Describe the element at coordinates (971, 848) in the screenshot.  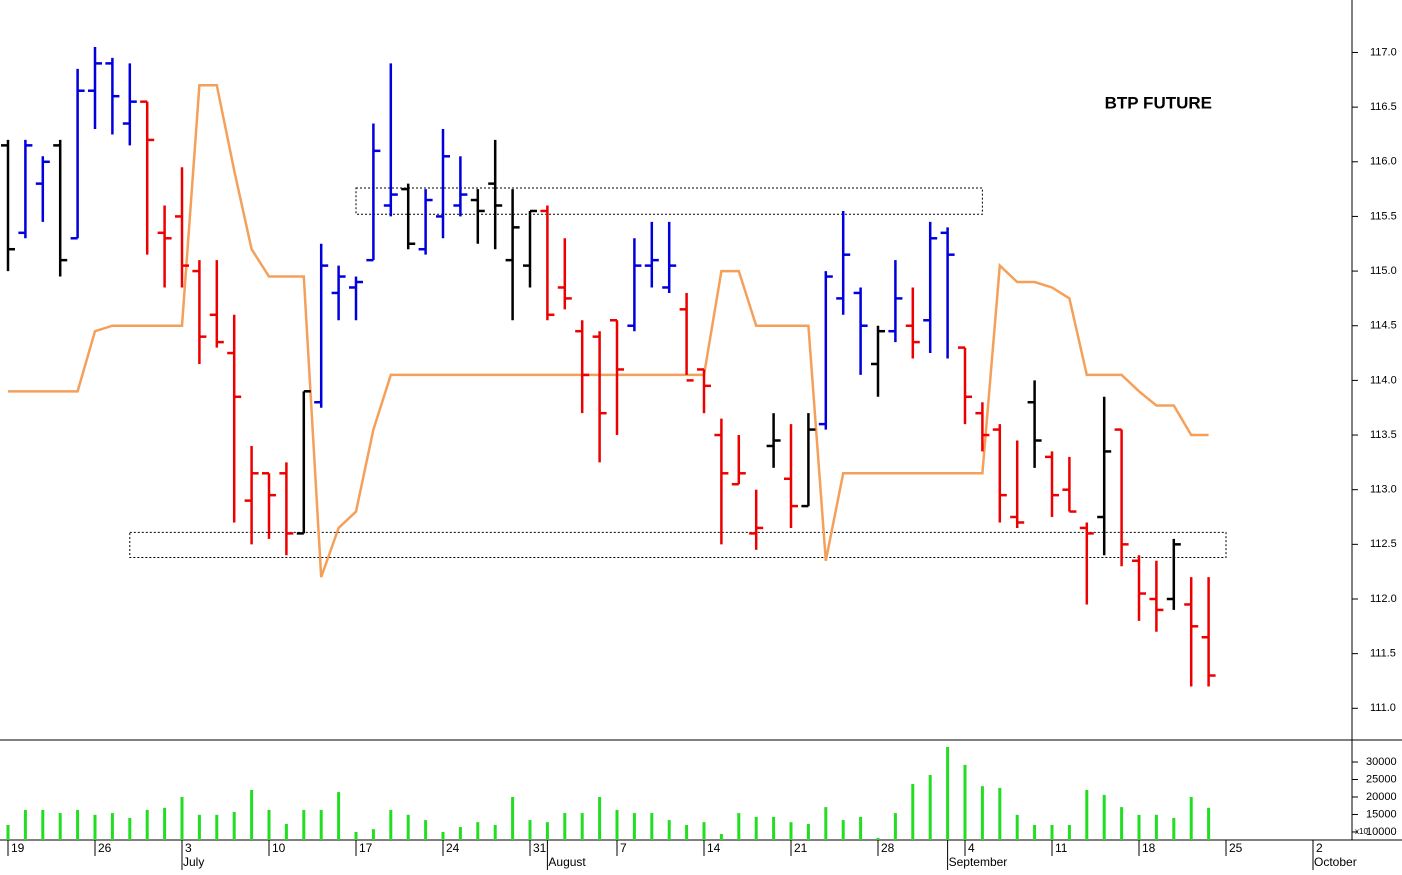
I see `x-tick-label: 4` at that location.